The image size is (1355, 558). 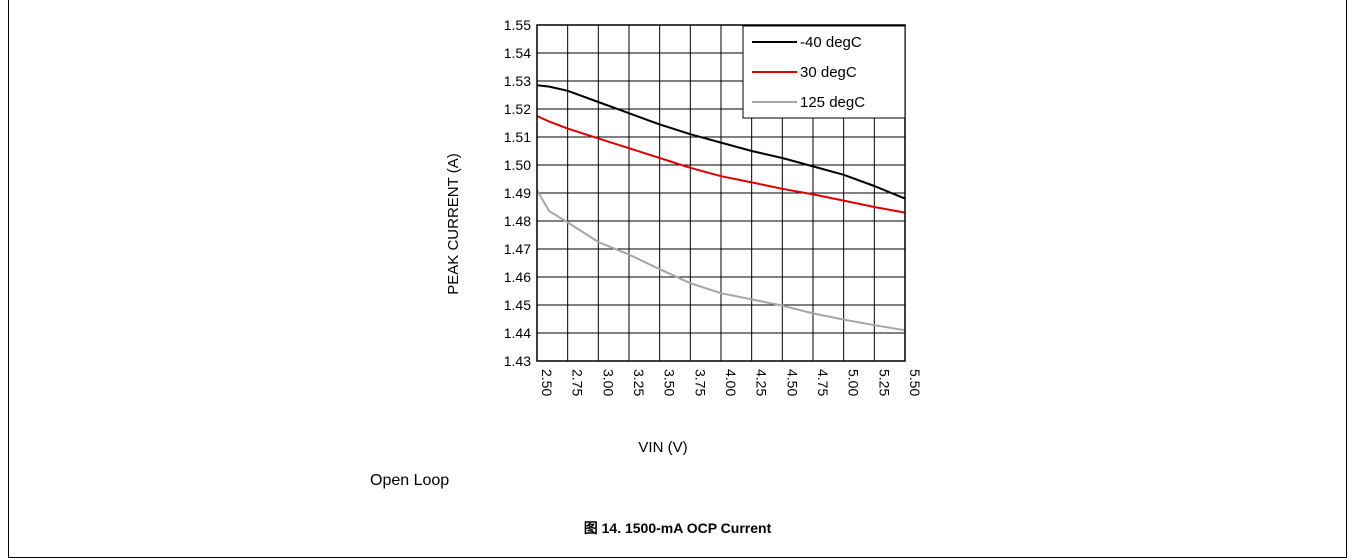 What do you see at coordinates (700, 382) in the screenshot?
I see `x-tick-label: 3.75` at bounding box center [700, 382].